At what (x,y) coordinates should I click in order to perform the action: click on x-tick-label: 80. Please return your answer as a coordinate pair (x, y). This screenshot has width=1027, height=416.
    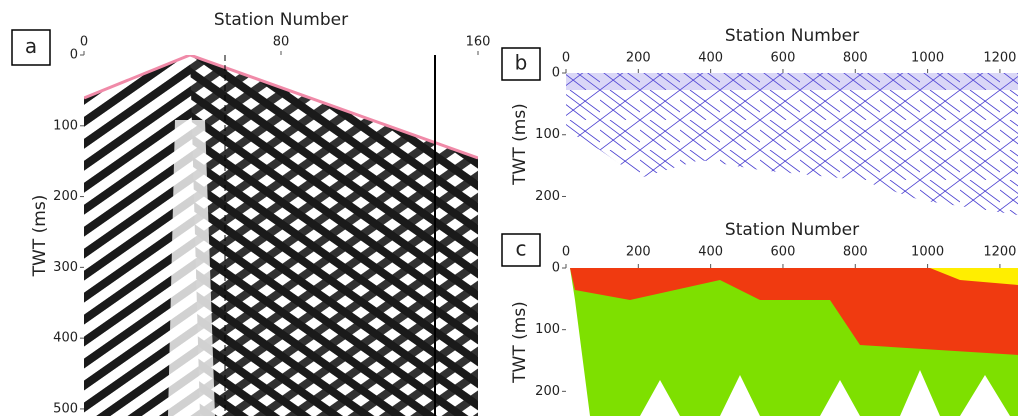
    Looking at the image, I should click on (281, 42).